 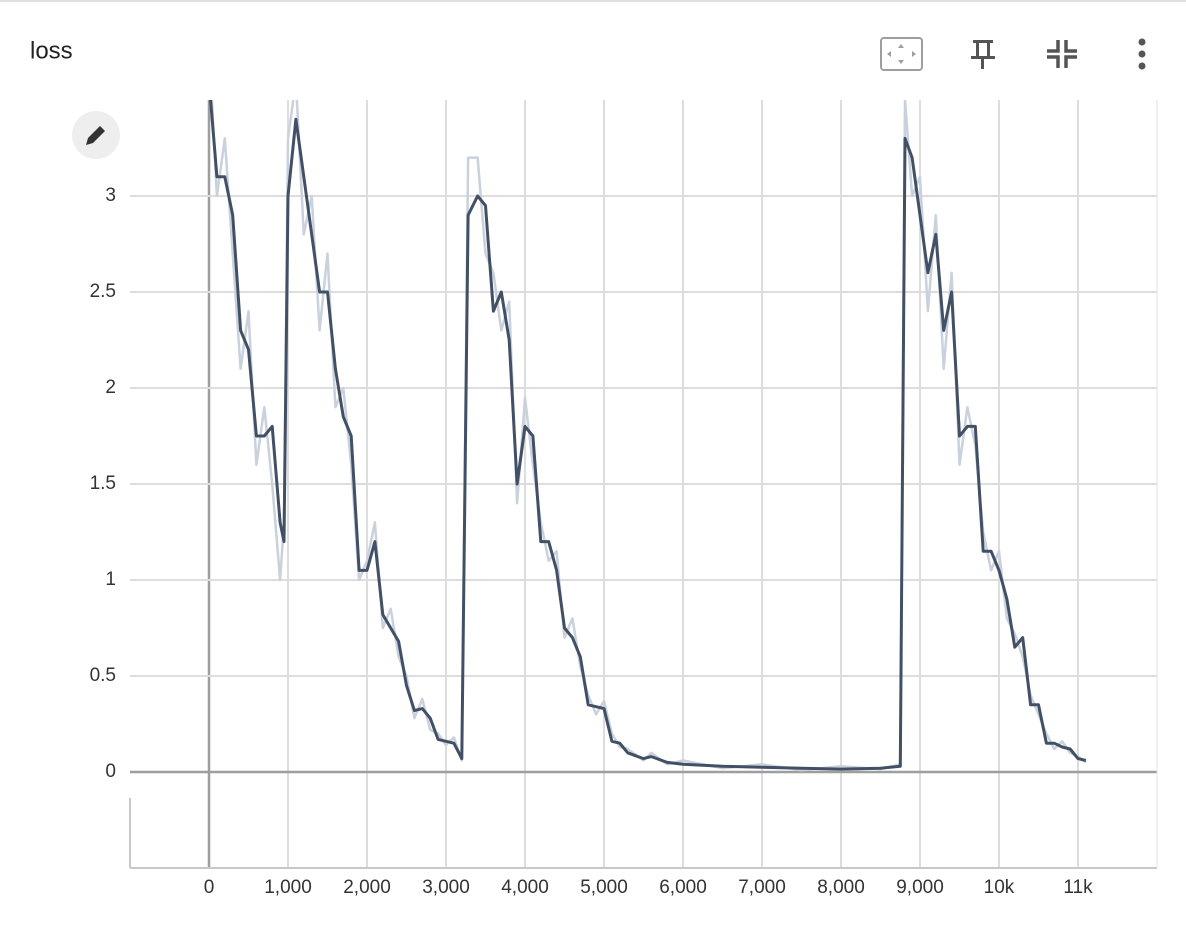 I want to click on y-tick-label: 1, so click(x=110, y=579).